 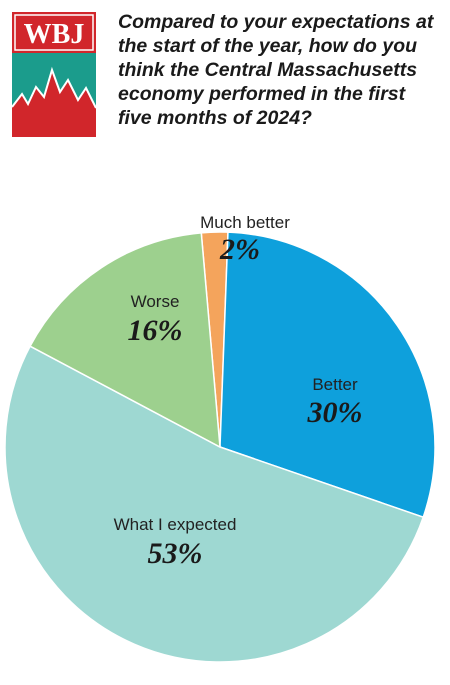 I want to click on pie-slice-worse, so click(x=125, y=340).